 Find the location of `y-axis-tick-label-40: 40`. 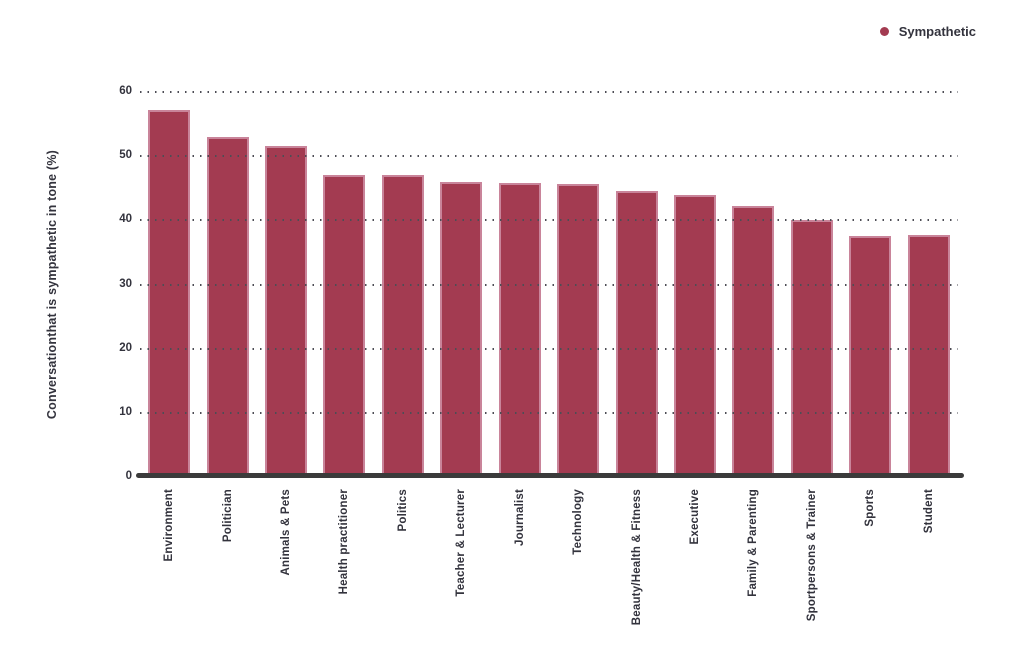

y-axis-tick-label-40: 40 is located at coordinates (125, 219).